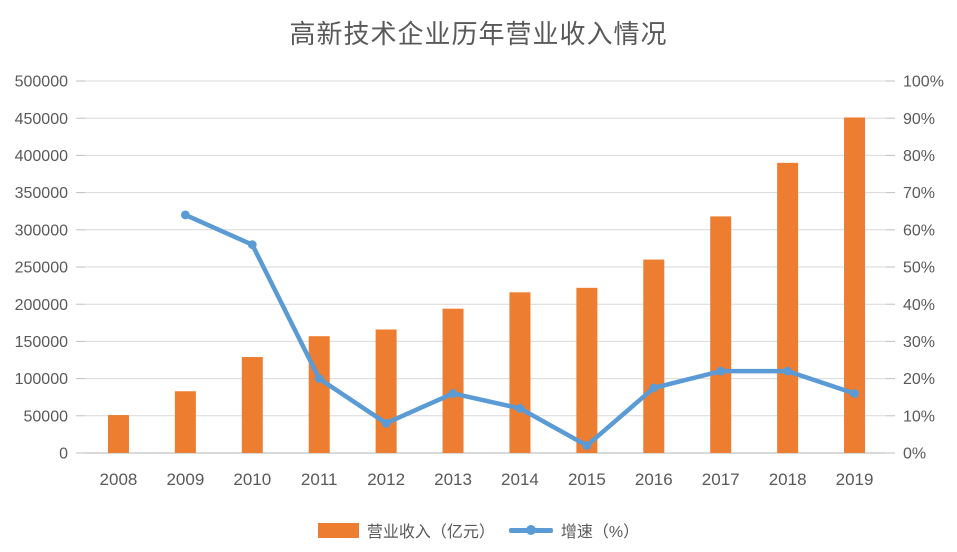  Describe the element at coordinates (338, 530) in the screenshot. I see `bar-series-swatch-icon` at that location.